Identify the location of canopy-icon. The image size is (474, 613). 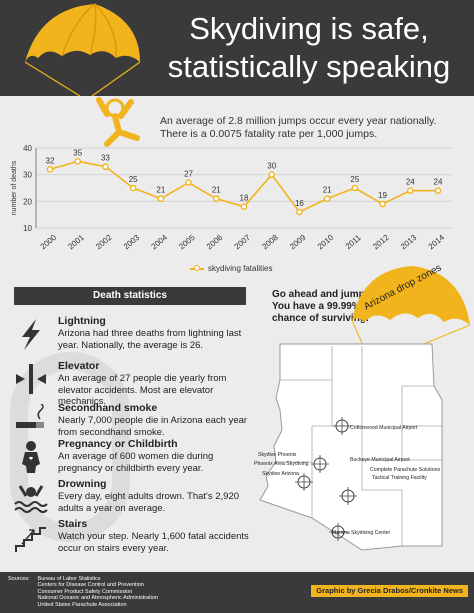
(411, 295).